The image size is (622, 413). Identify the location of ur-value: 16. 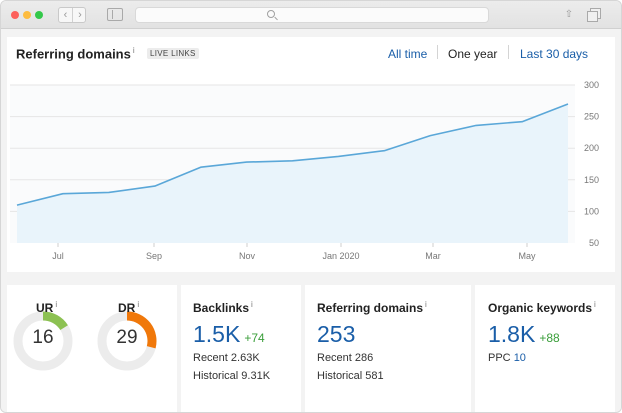
(43, 337).